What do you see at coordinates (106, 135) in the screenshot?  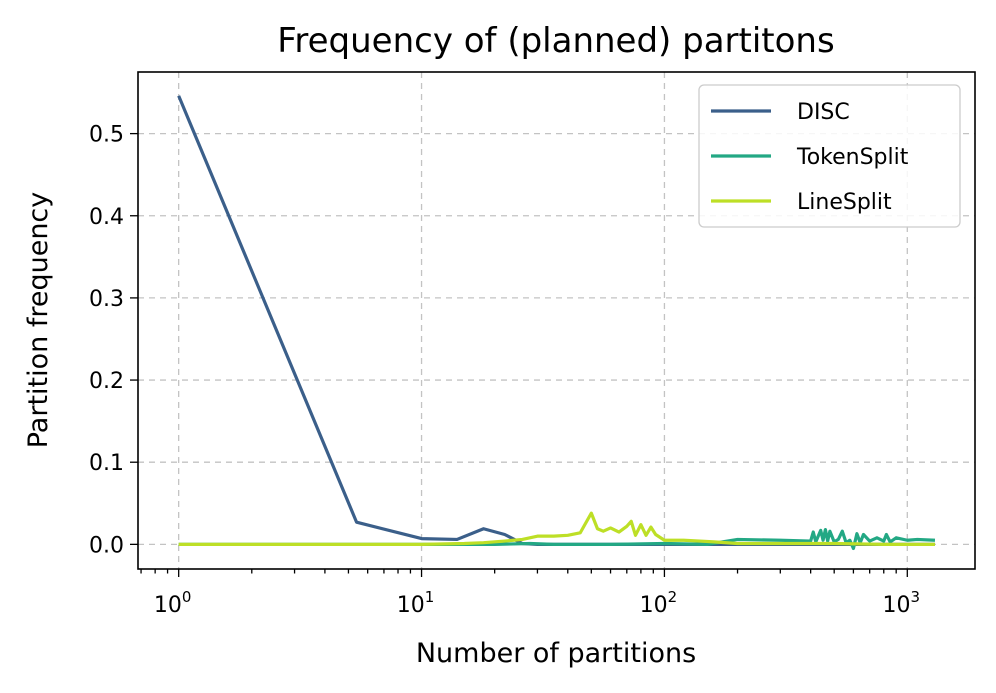 I see `y-tick-label: 0.5` at bounding box center [106, 135].